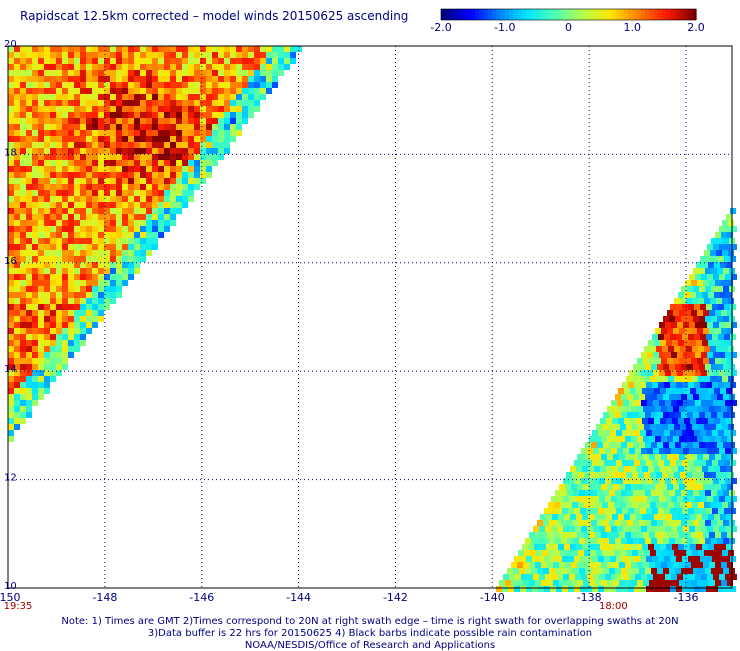  What do you see at coordinates (492, 597) in the screenshot?
I see `longitude-label: -140` at bounding box center [492, 597].